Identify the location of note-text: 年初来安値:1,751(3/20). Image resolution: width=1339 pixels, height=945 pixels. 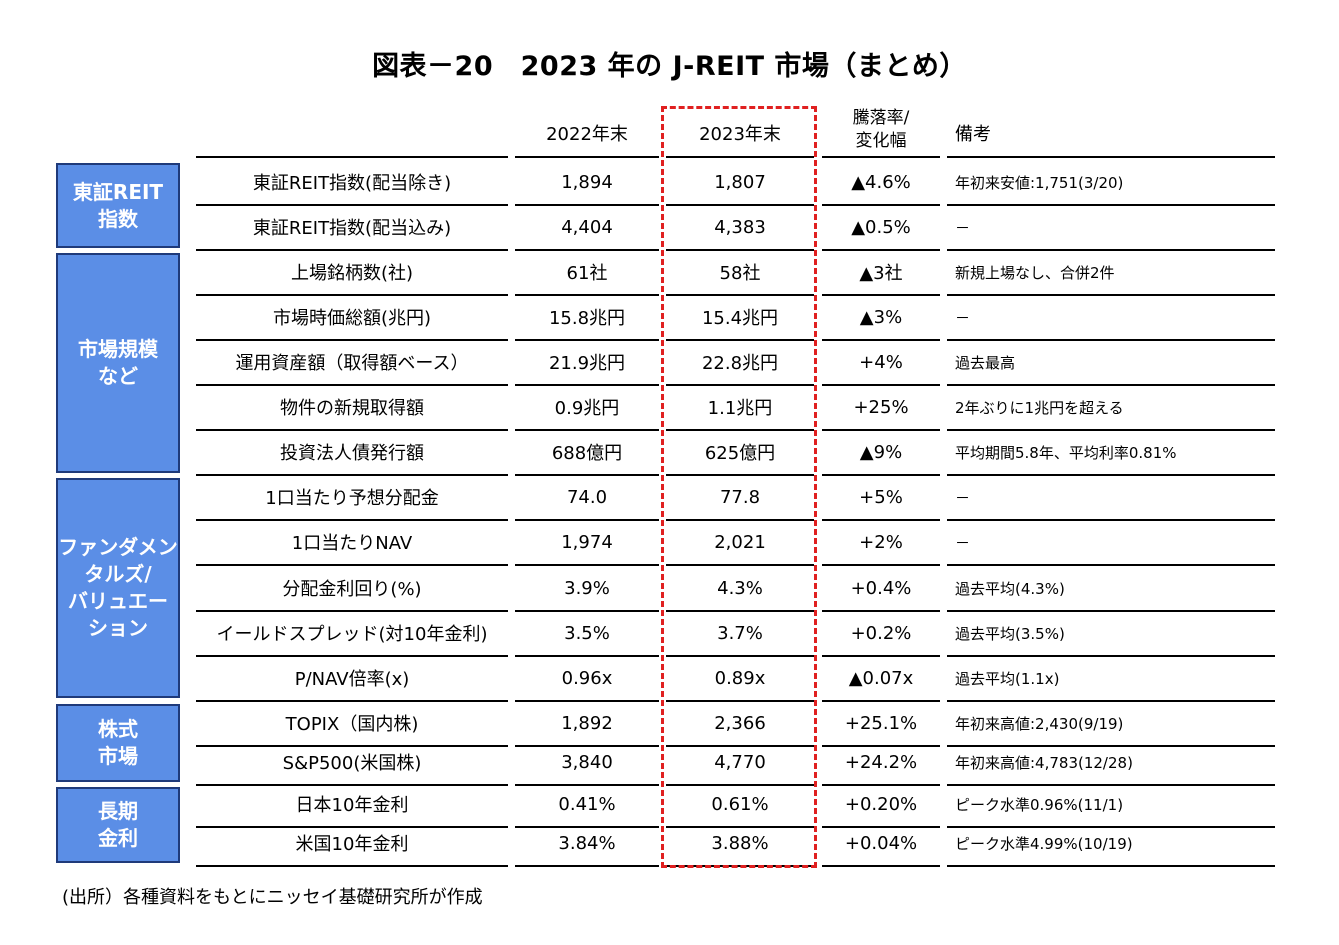
(1039, 182).